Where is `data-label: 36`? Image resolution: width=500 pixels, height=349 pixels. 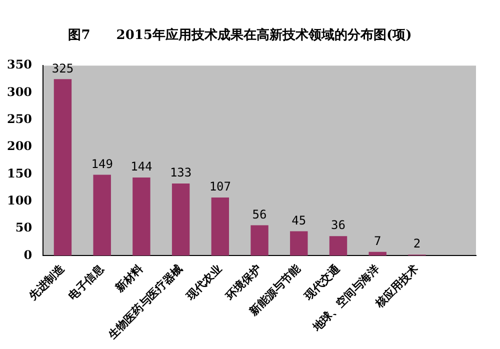 data-label: 36 is located at coordinates (338, 225).